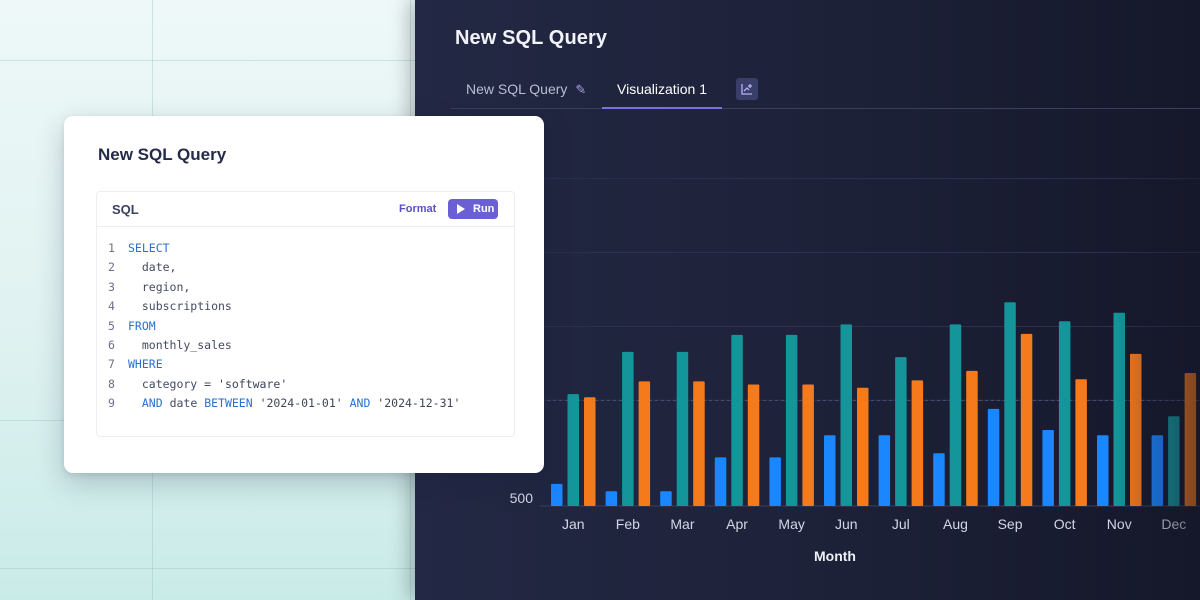  Describe the element at coordinates (682, 524) in the screenshot. I see `x-tick-label: Mar` at that location.